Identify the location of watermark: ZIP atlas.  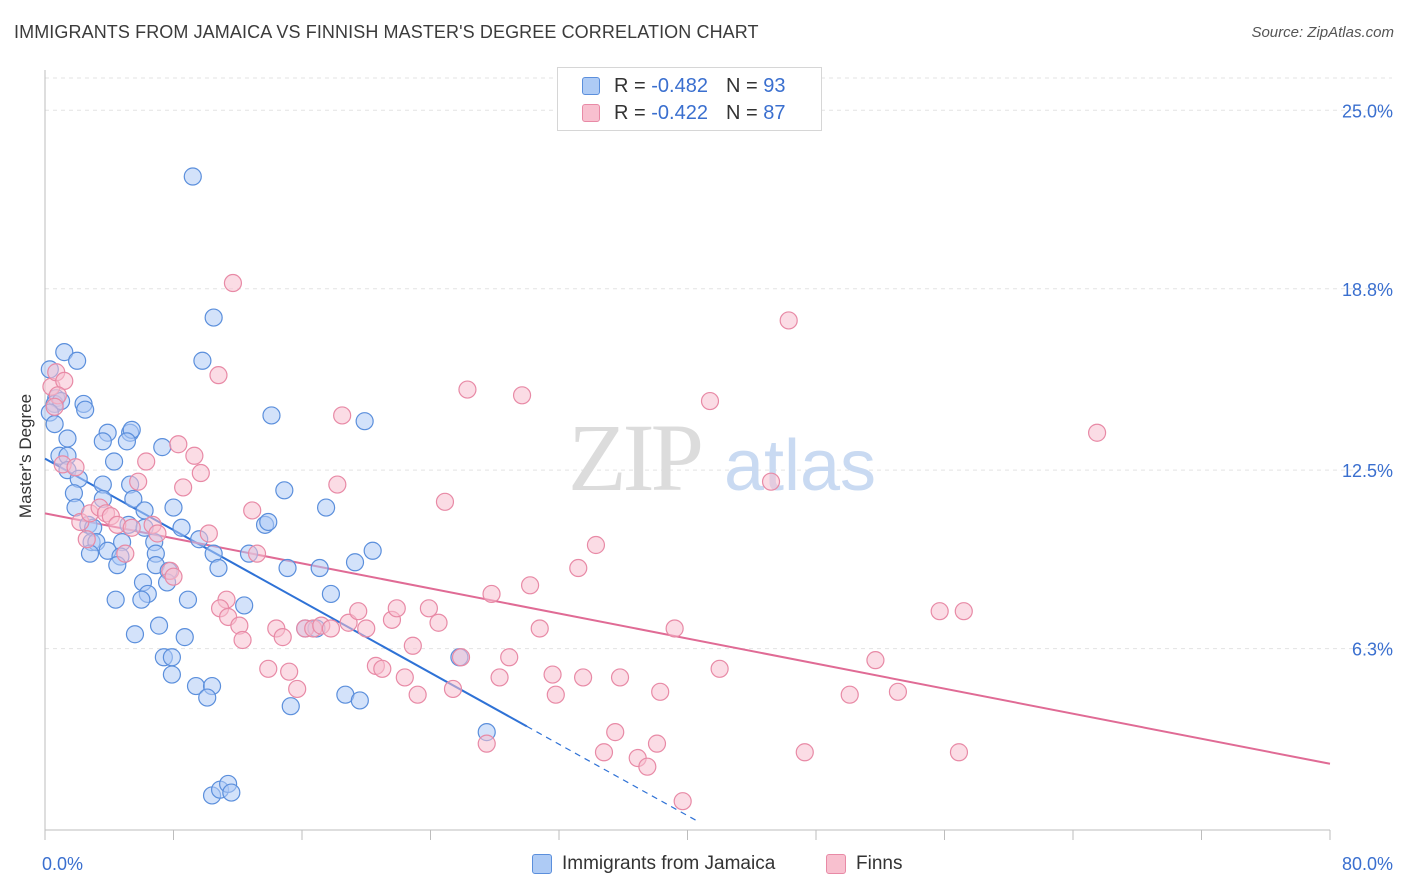
(722, 457).